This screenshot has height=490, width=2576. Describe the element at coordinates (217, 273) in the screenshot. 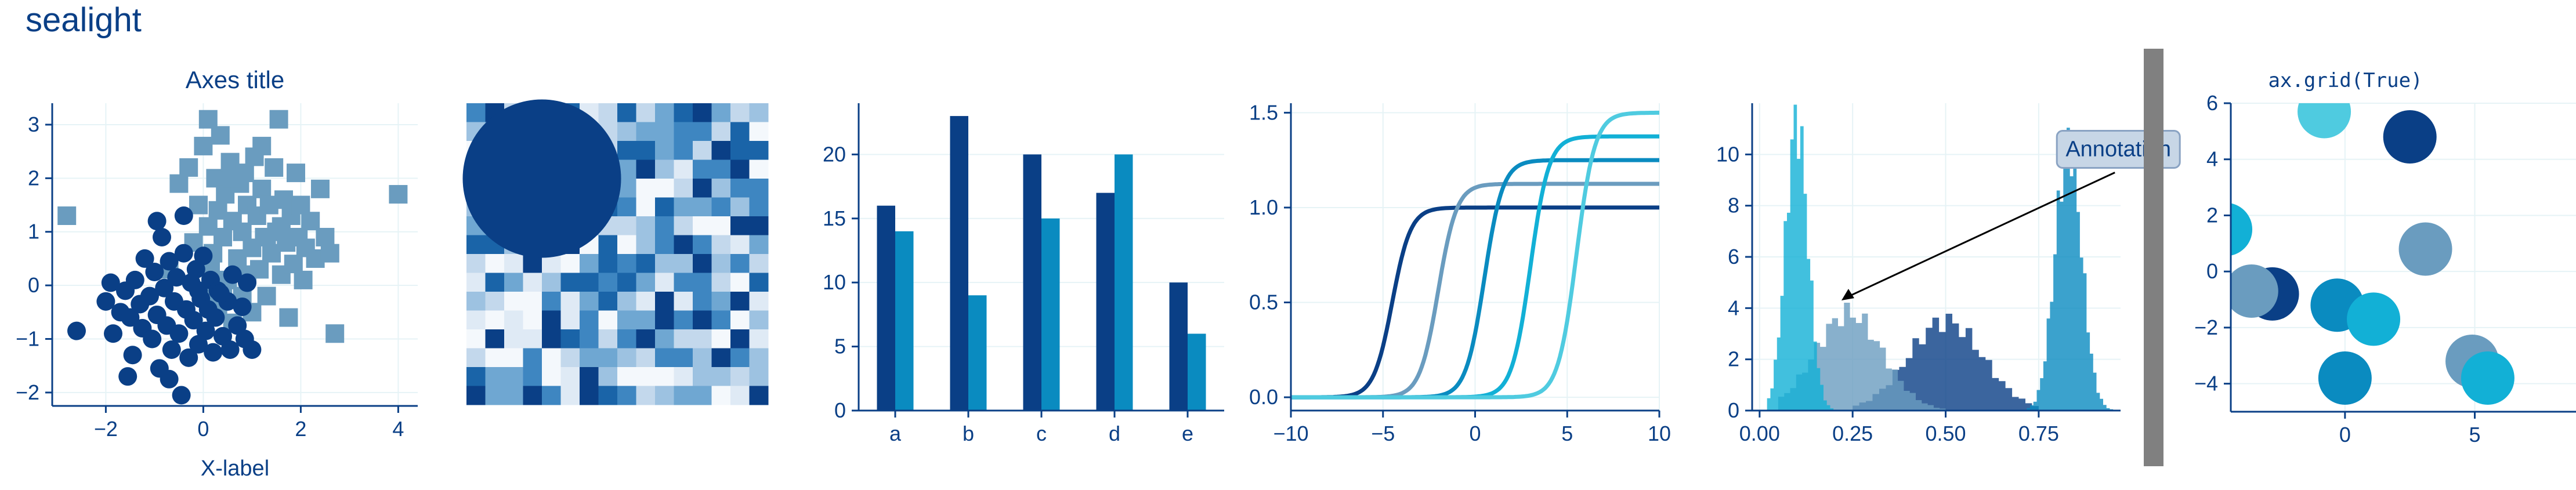

I see `scatter-axes-panel: −2 0 2 4 −2 −1 0 1 2 3 Axes title X-label` at that location.